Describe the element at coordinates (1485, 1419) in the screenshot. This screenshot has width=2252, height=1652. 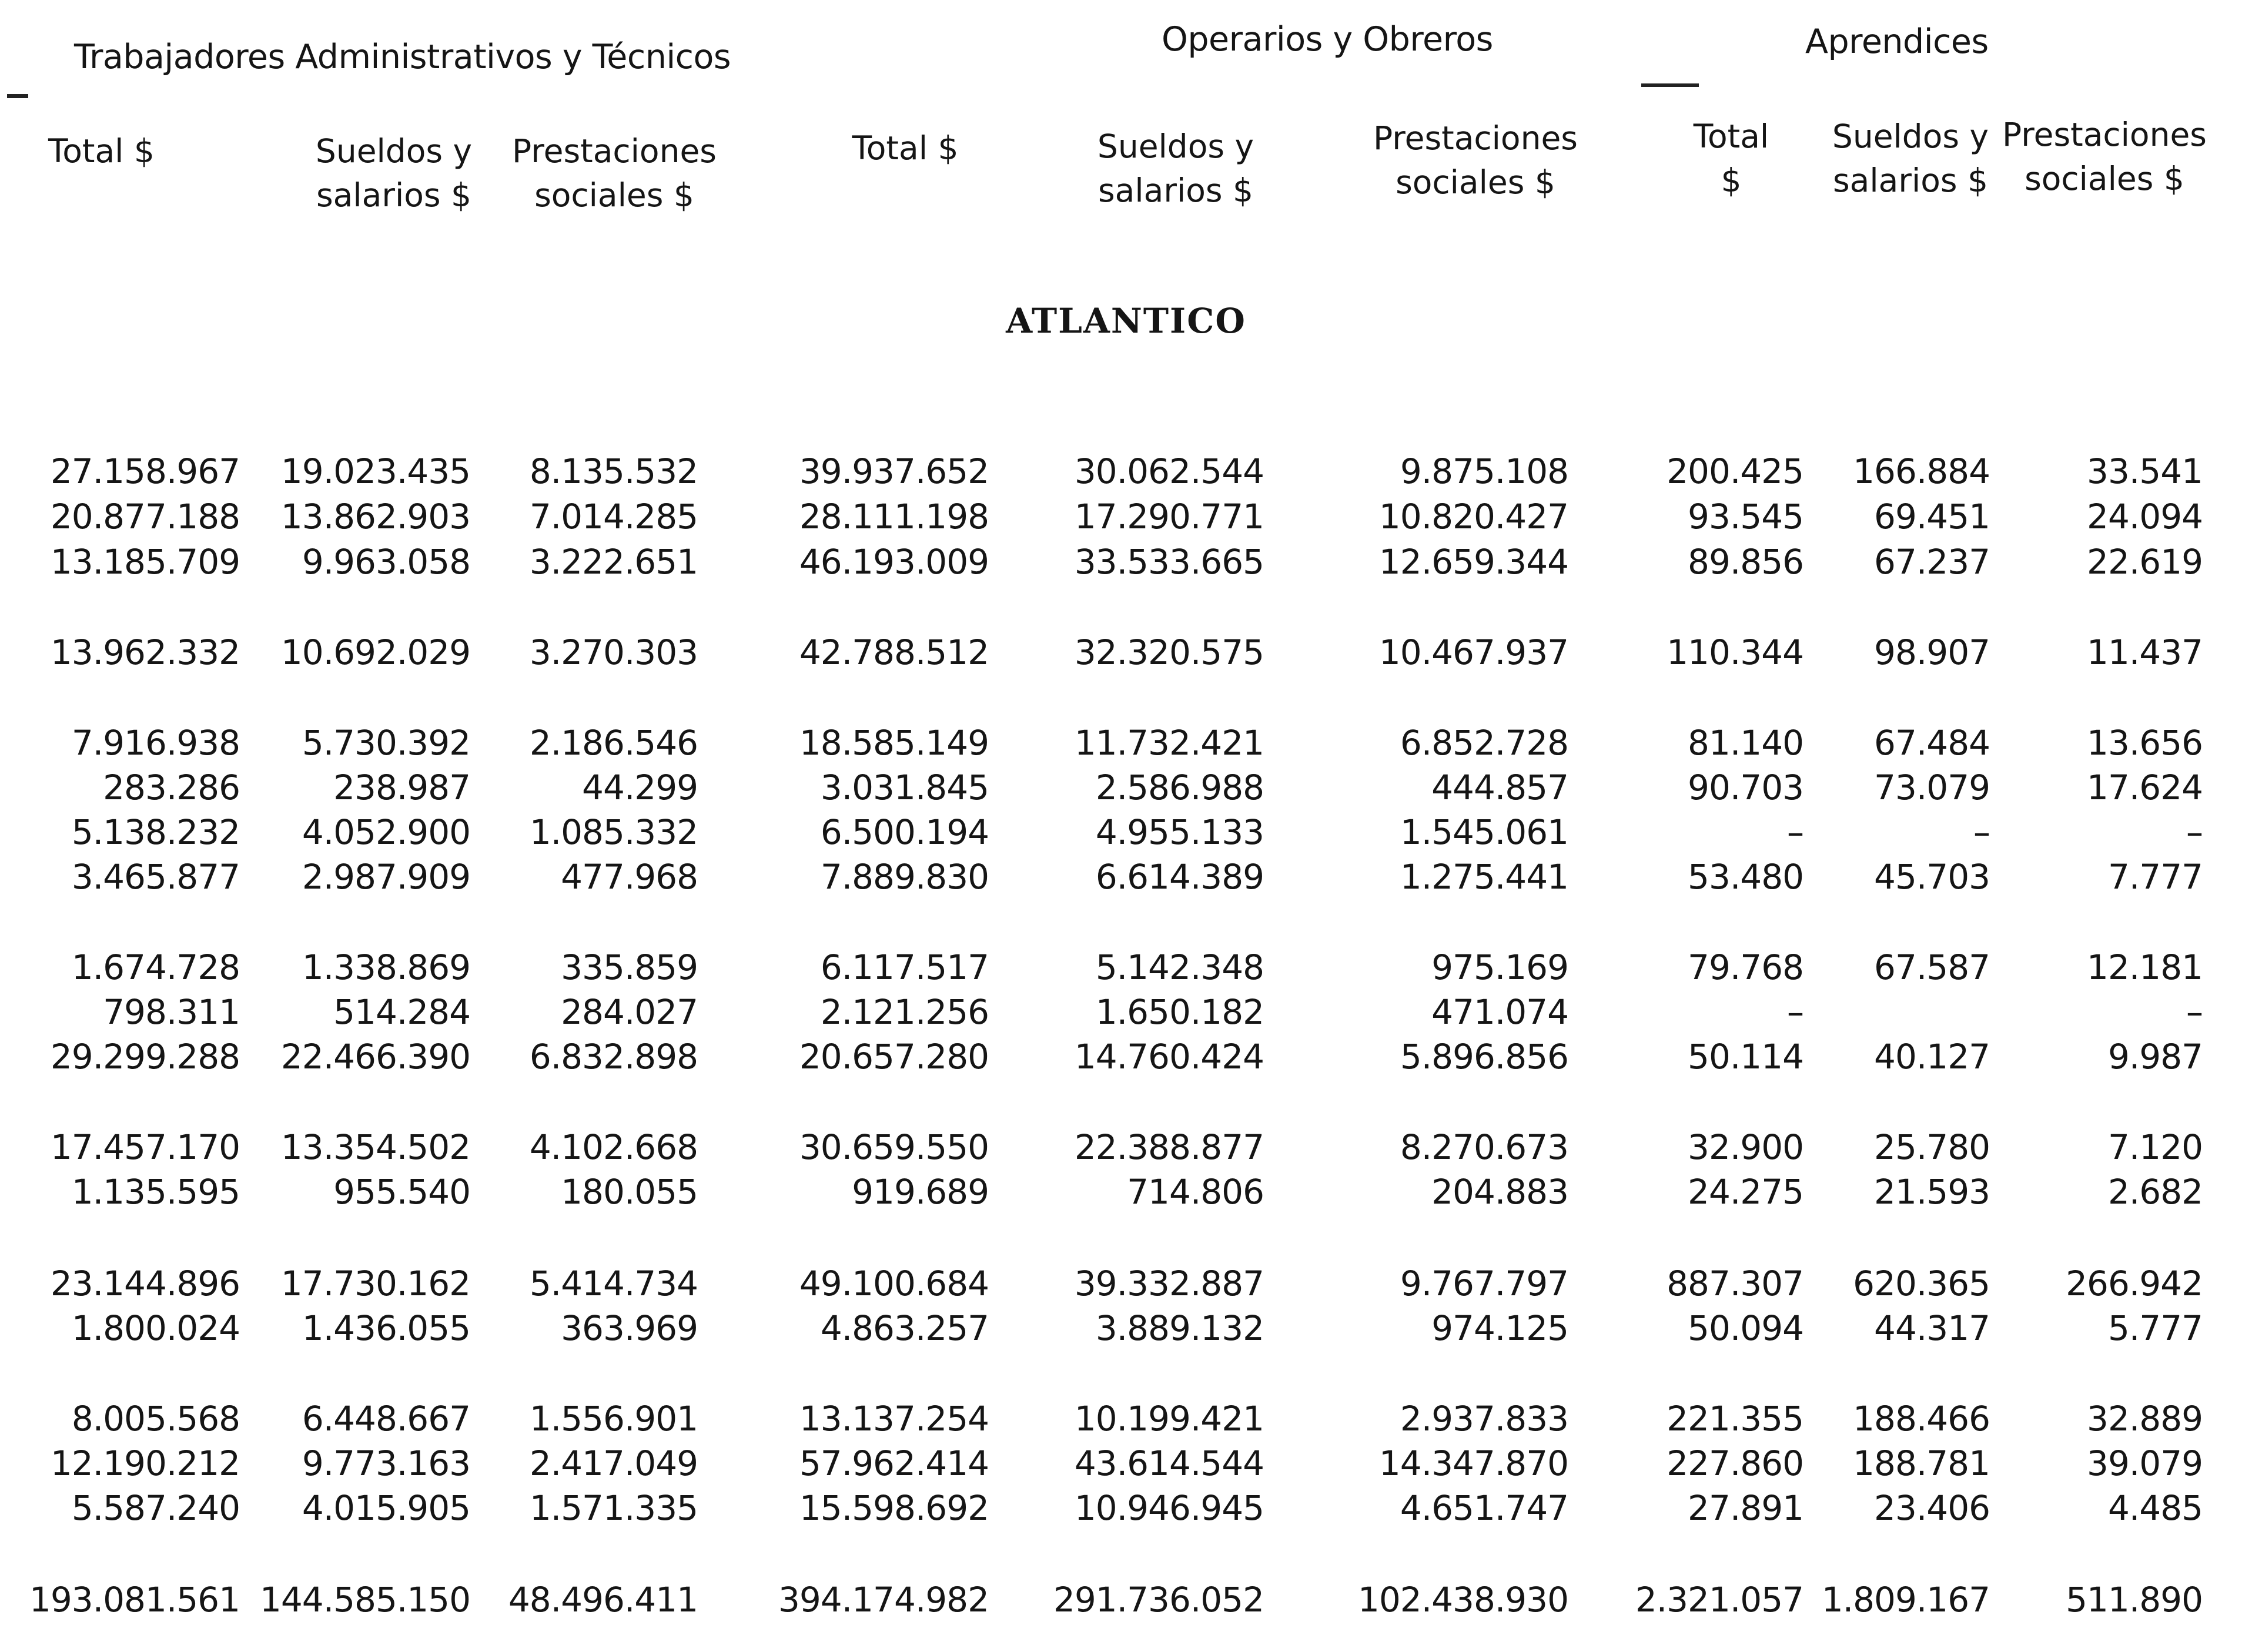
I see `table-cell: 2.937.833` at that location.